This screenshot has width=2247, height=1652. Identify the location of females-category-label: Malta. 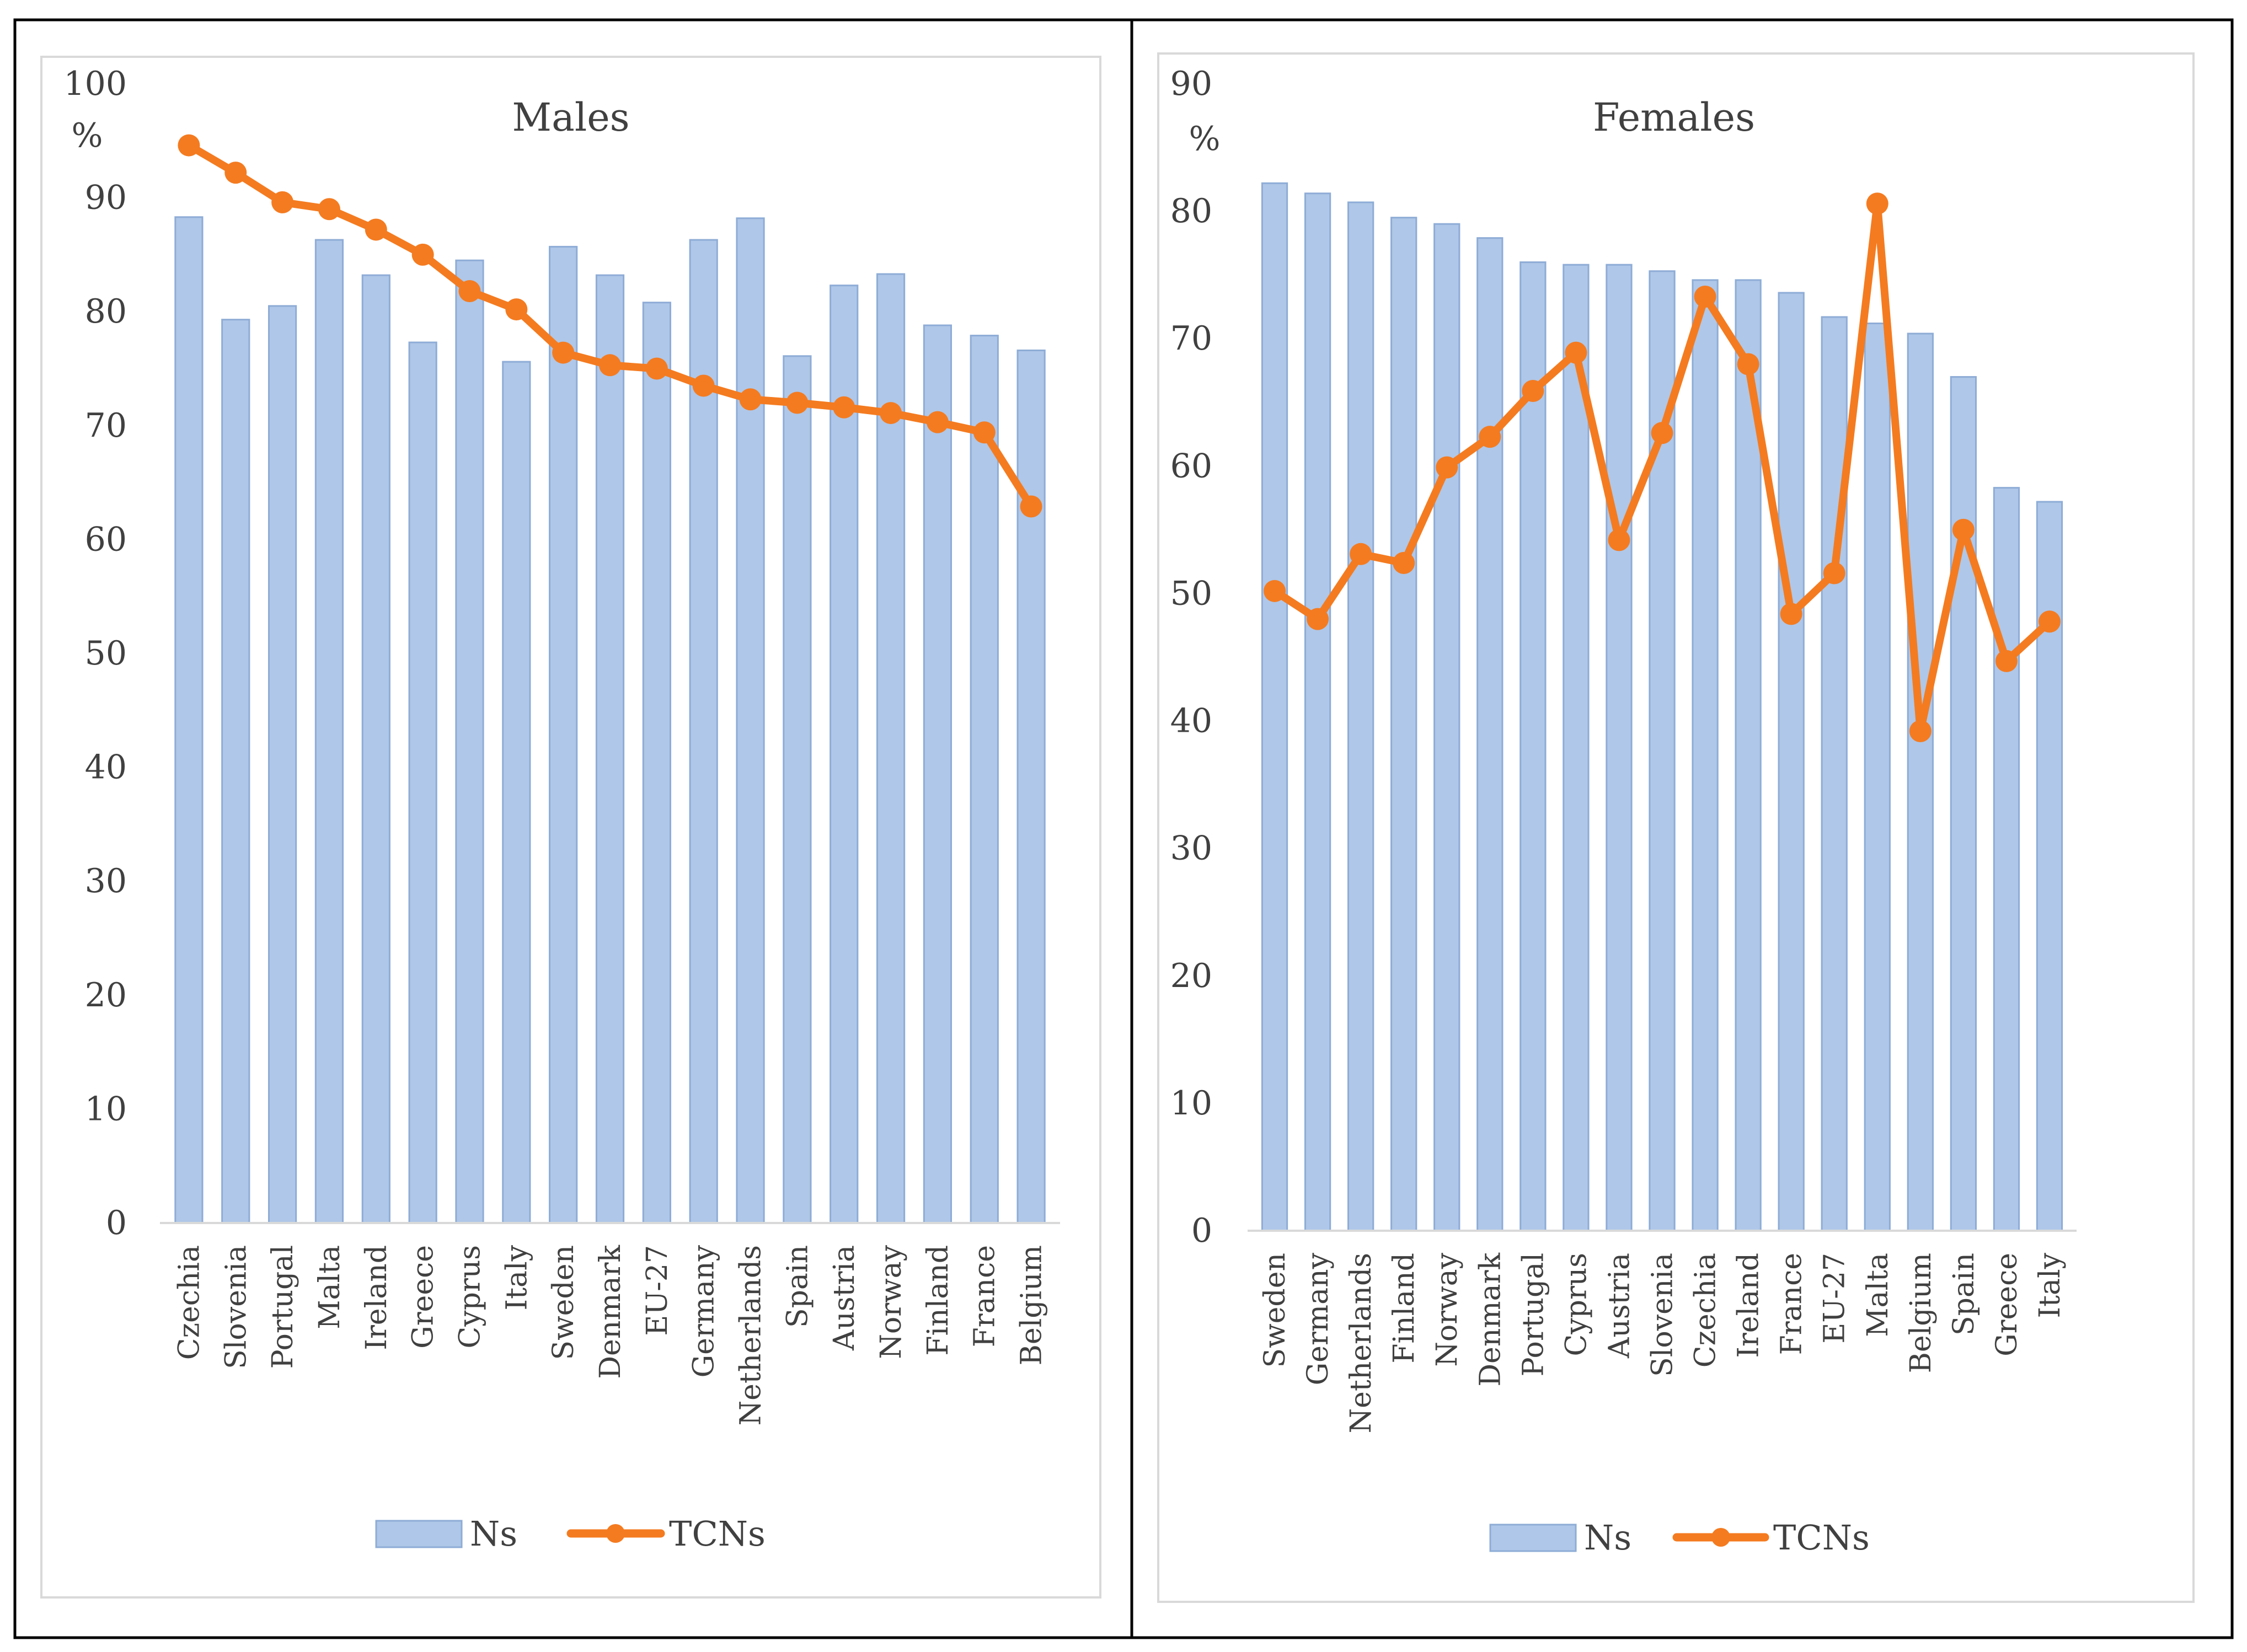
(1878, 1295).